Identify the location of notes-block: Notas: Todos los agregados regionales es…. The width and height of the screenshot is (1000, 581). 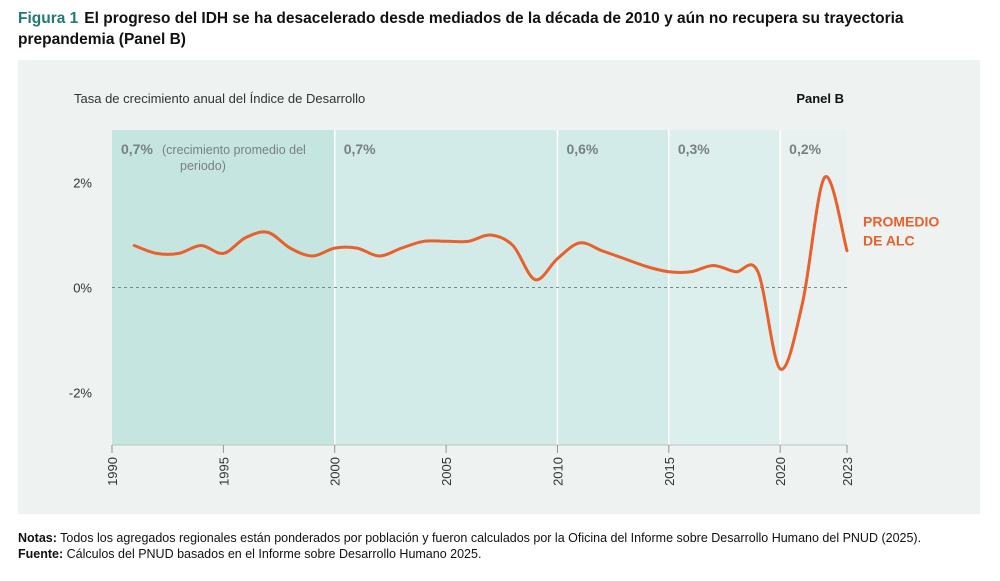
(503, 546).